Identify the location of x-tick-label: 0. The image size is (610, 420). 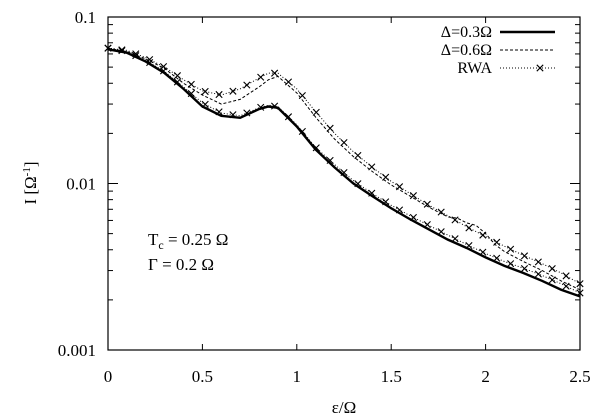
(108, 376).